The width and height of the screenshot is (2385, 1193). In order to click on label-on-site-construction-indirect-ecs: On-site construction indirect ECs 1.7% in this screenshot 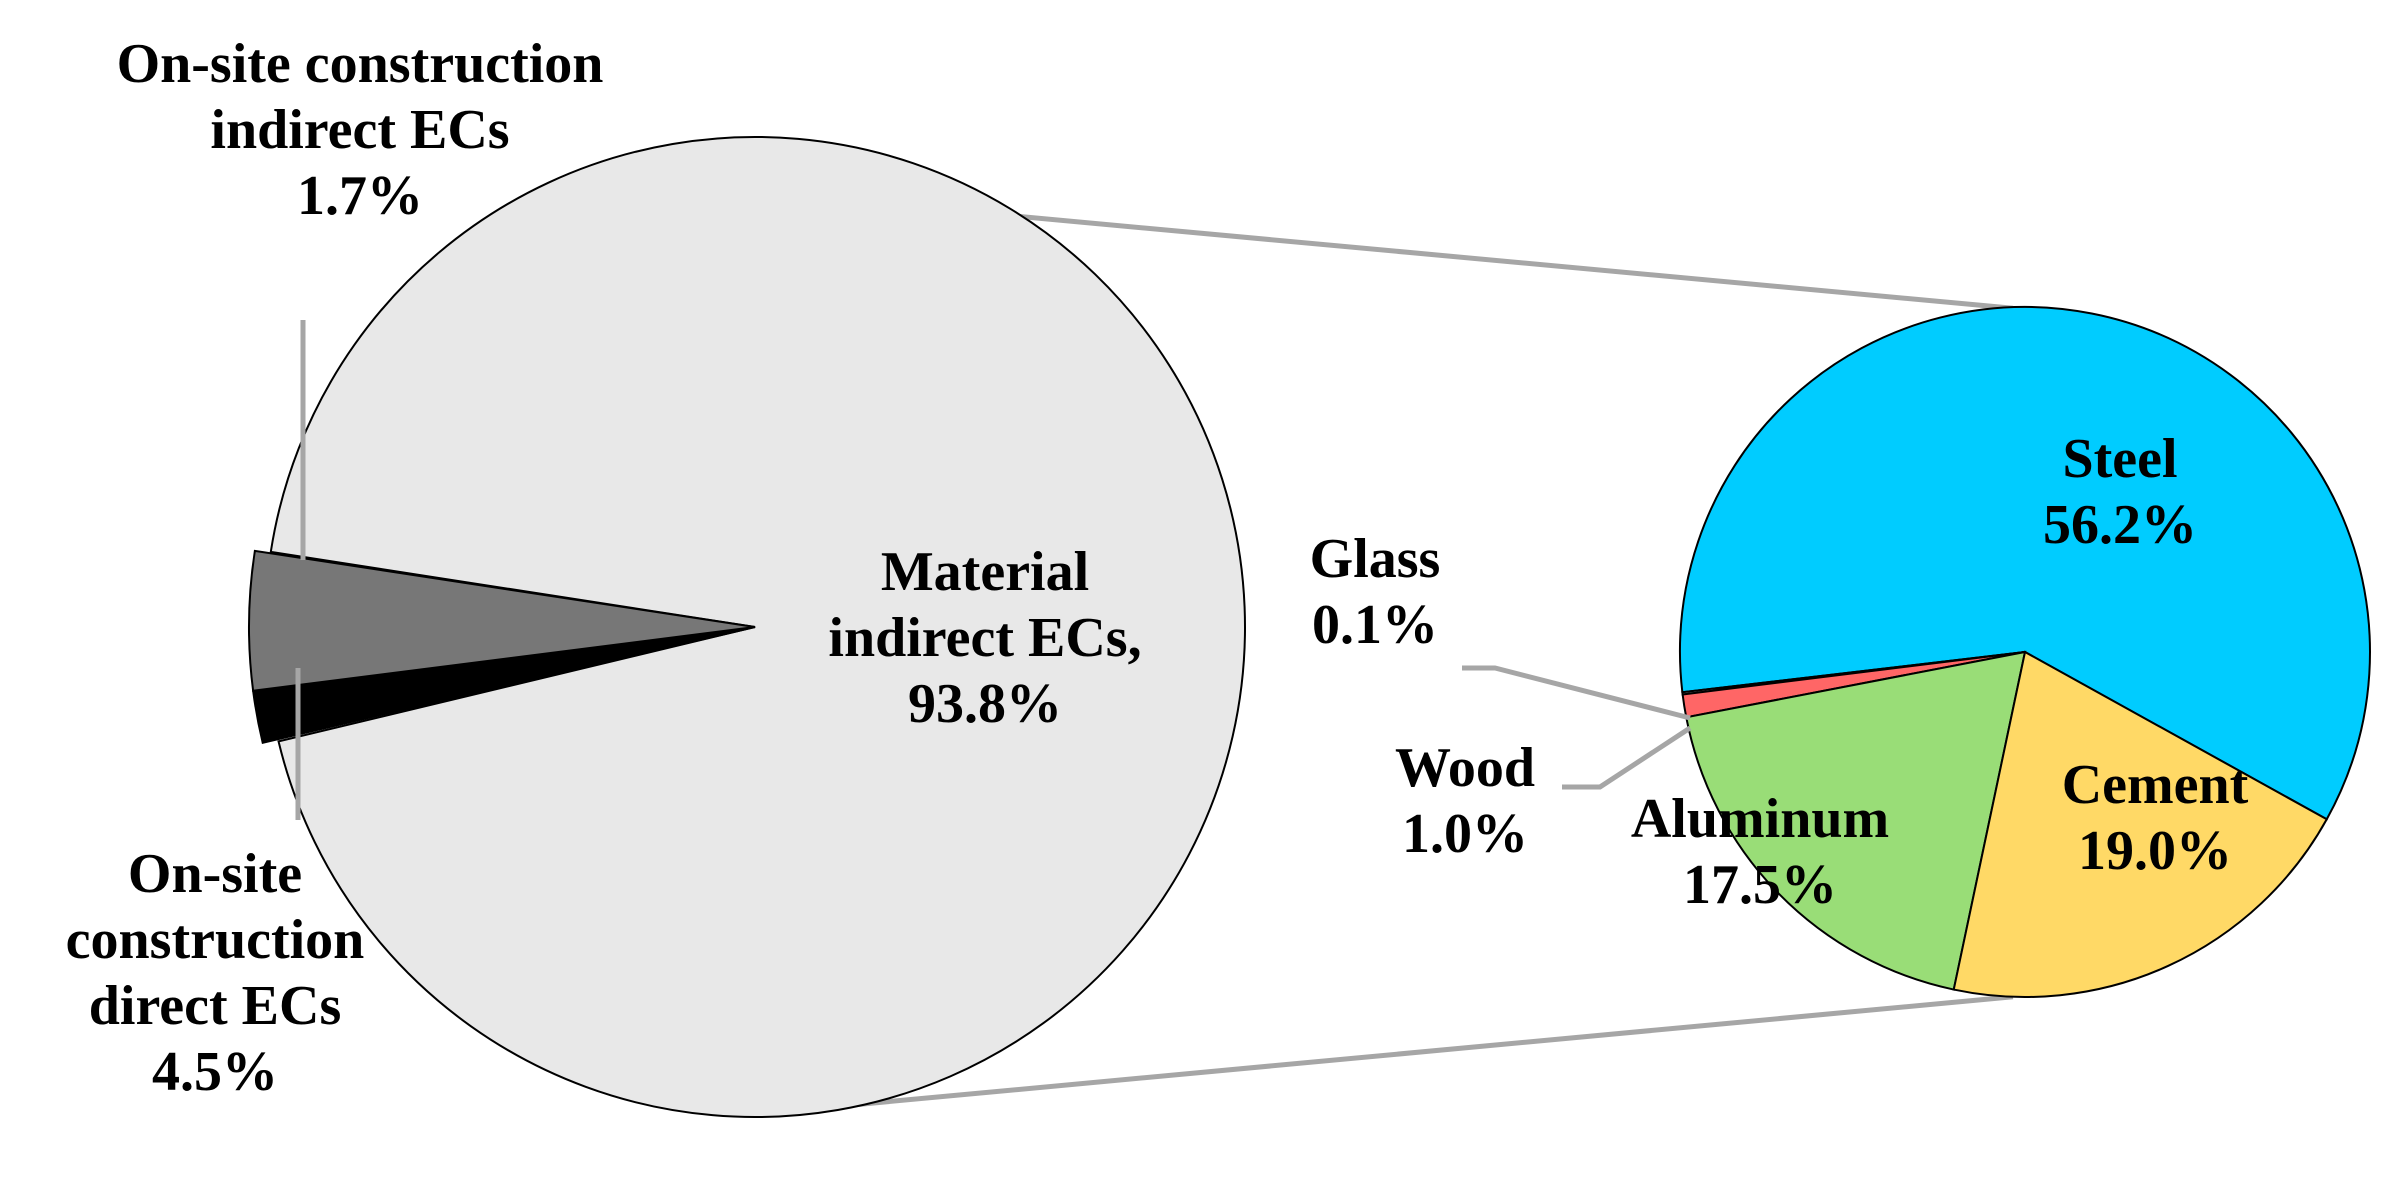, I will do `click(360, 130)`.